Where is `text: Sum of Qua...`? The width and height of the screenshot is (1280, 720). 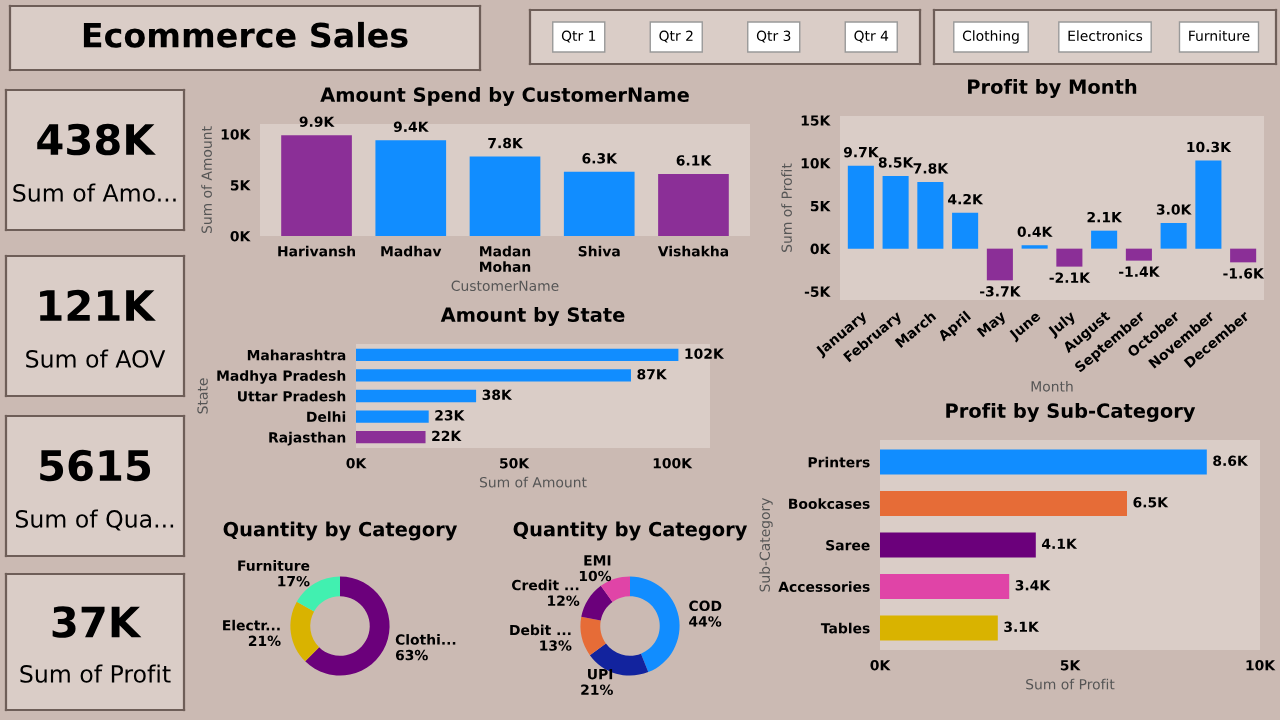
text: Sum of Qua... is located at coordinates (94, 520).